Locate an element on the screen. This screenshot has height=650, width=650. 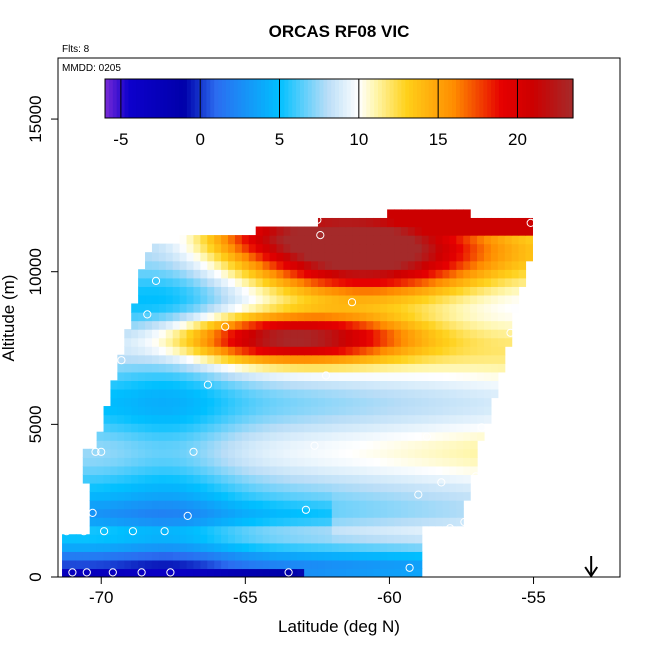
colorbar-swatch is located at coordinates (552, 98).